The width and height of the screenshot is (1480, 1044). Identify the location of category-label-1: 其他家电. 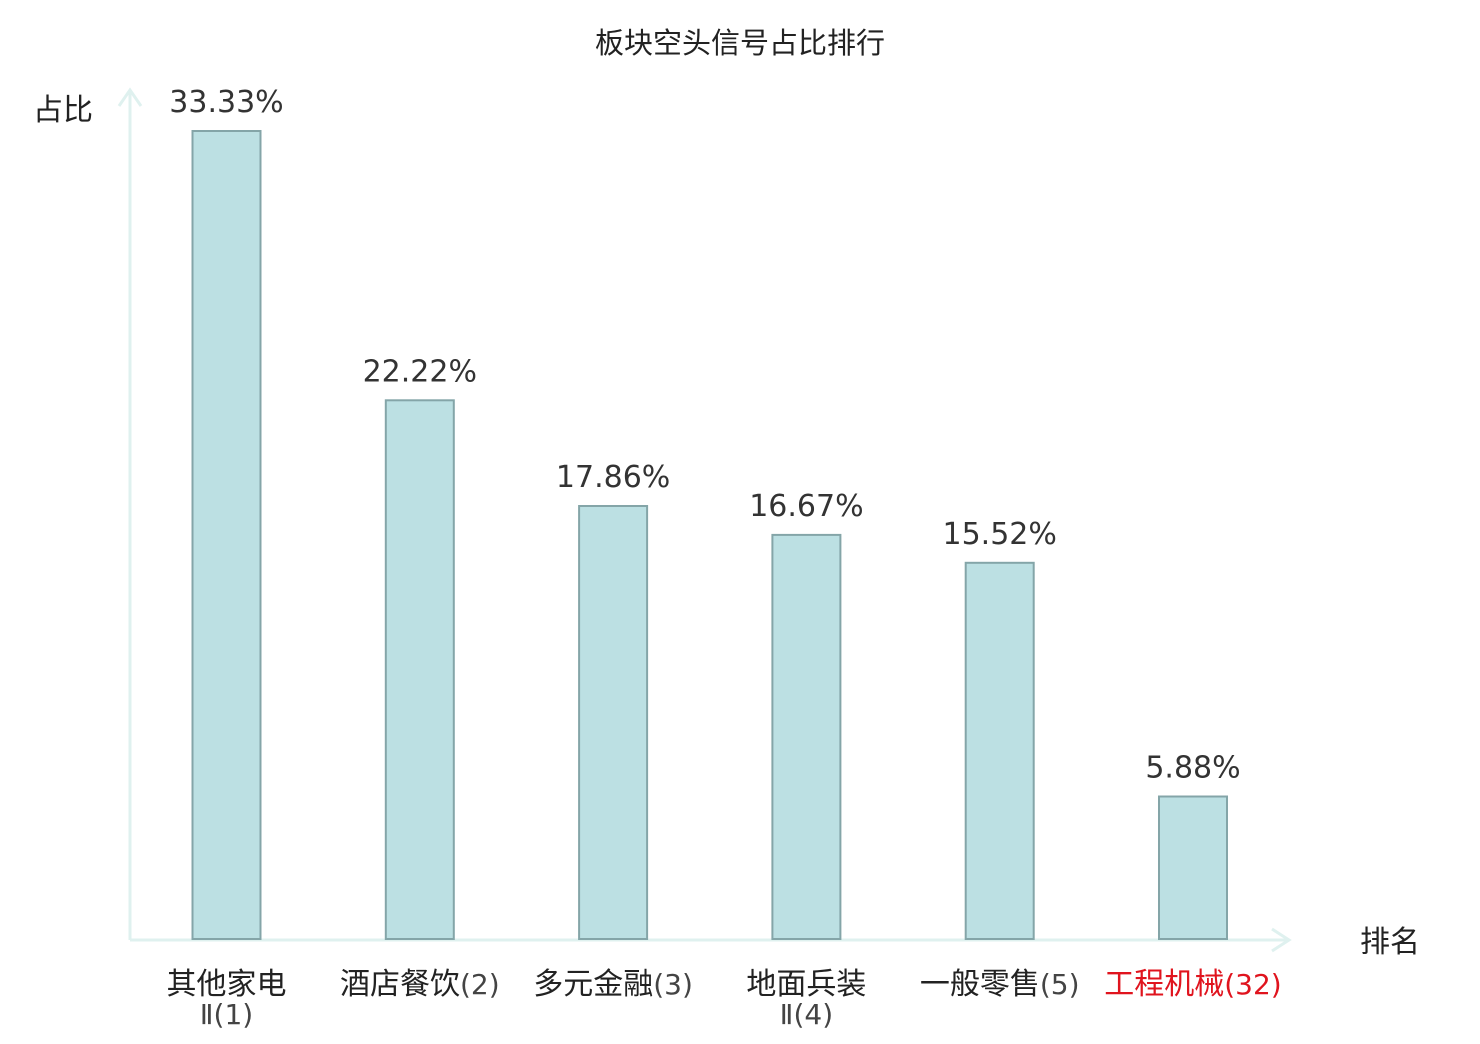
(227, 984).